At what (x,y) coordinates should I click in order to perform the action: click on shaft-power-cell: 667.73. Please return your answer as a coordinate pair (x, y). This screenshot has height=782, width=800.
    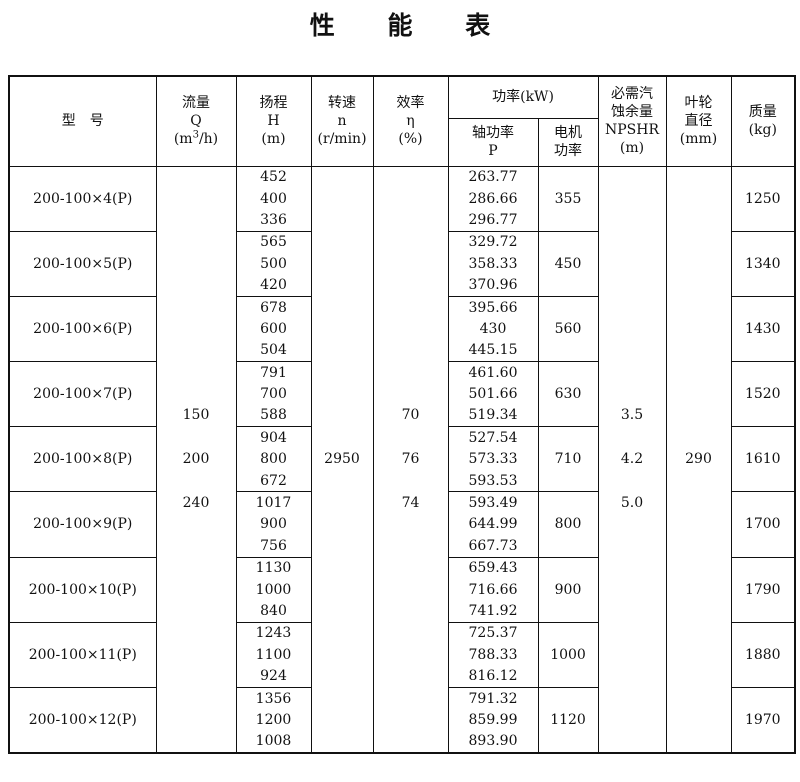
    Looking at the image, I should click on (493, 546).